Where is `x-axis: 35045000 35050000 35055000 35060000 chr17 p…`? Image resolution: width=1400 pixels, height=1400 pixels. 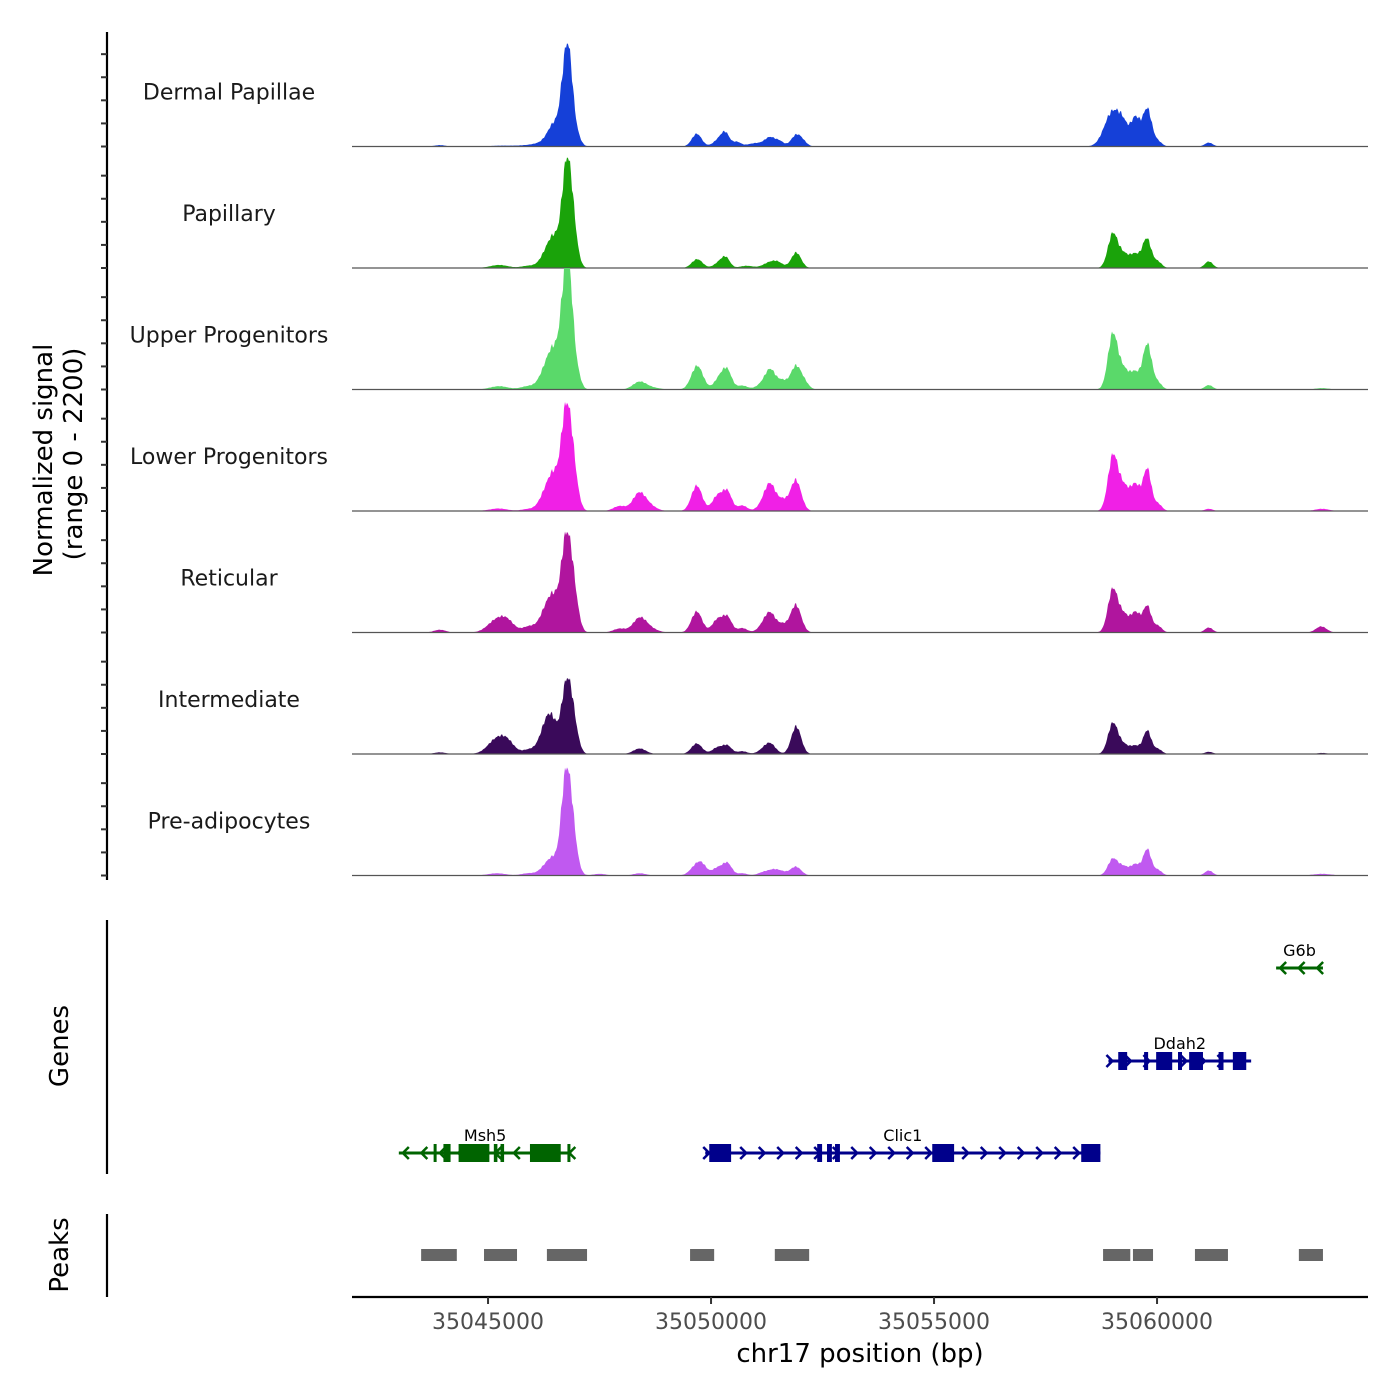
x-axis: 35045000 35050000 35055000 35060000 chr17 p… is located at coordinates (860, 1332).